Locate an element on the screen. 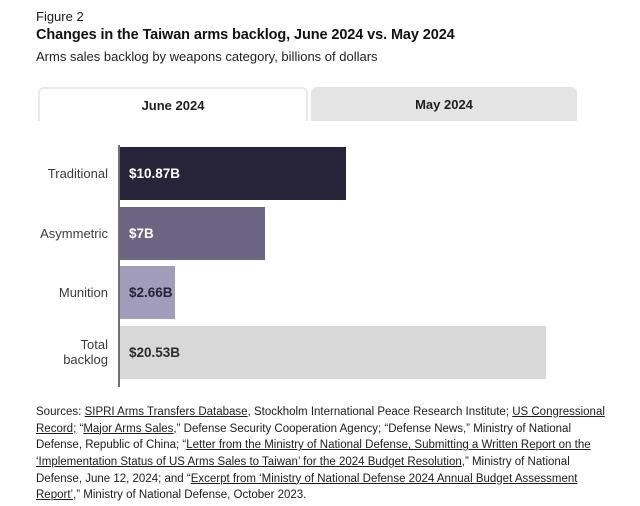  tab-strip: June 2024 May 2024 is located at coordinates (307, 104).